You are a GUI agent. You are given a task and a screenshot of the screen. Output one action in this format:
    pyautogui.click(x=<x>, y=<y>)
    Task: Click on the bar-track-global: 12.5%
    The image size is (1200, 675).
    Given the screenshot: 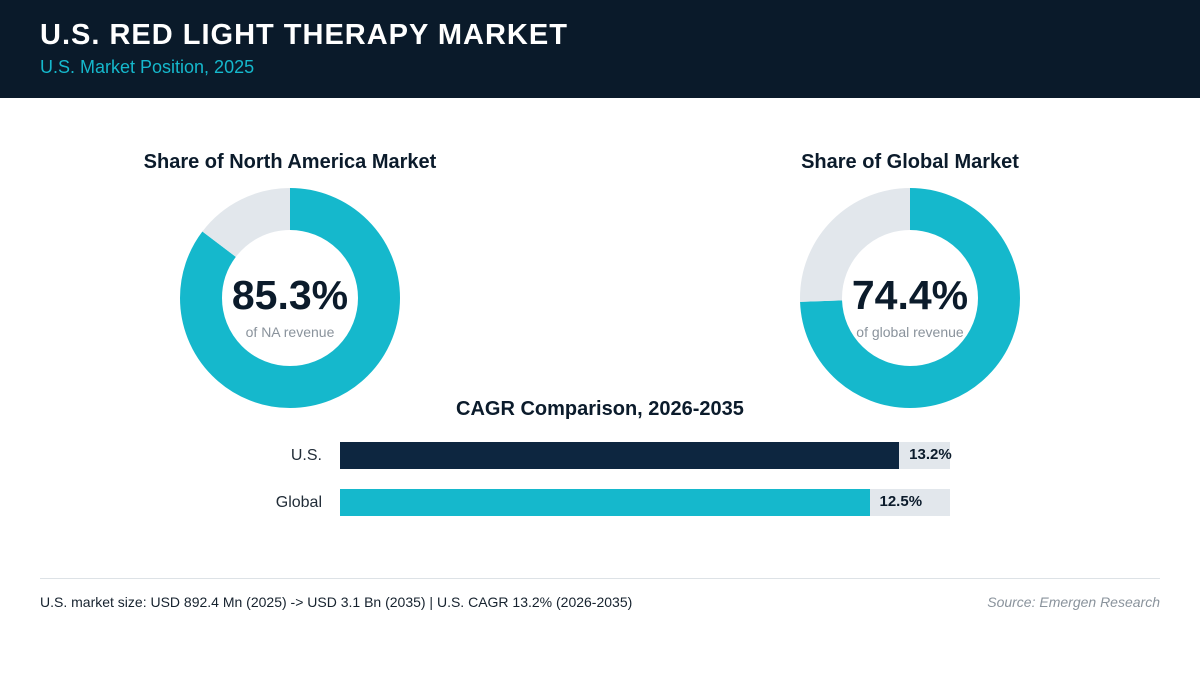 What is the action you would take?
    pyautogui.click(x=645, y=502)
    